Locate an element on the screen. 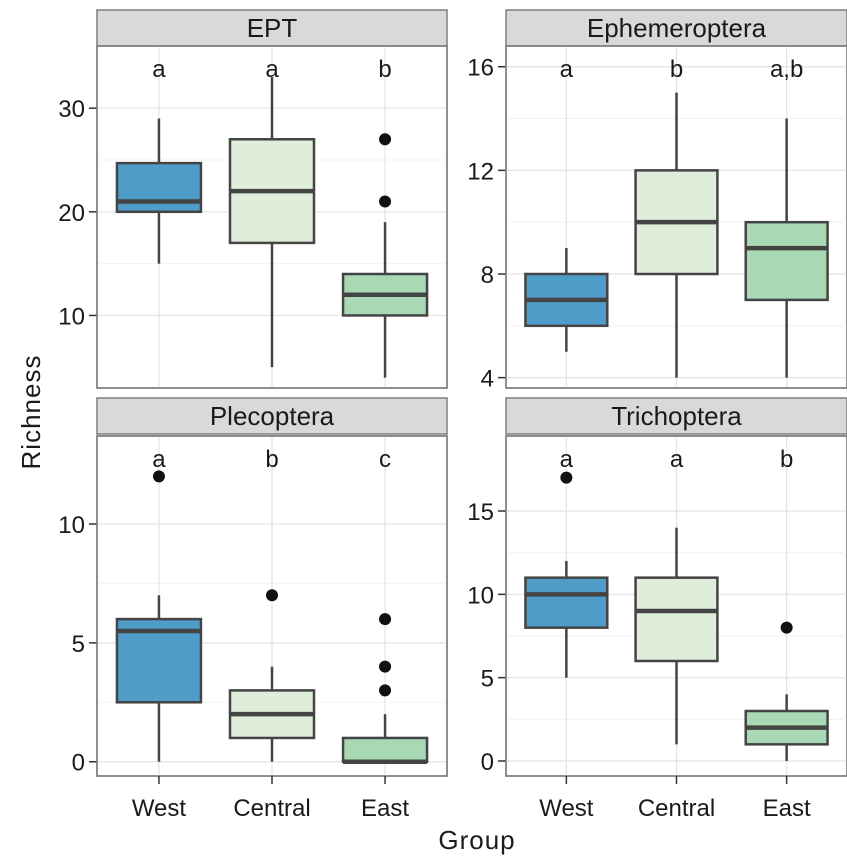 The height and width of the screenshot is (856, 847). facet-title: Trichoptera is located at coordinates (676, 416).